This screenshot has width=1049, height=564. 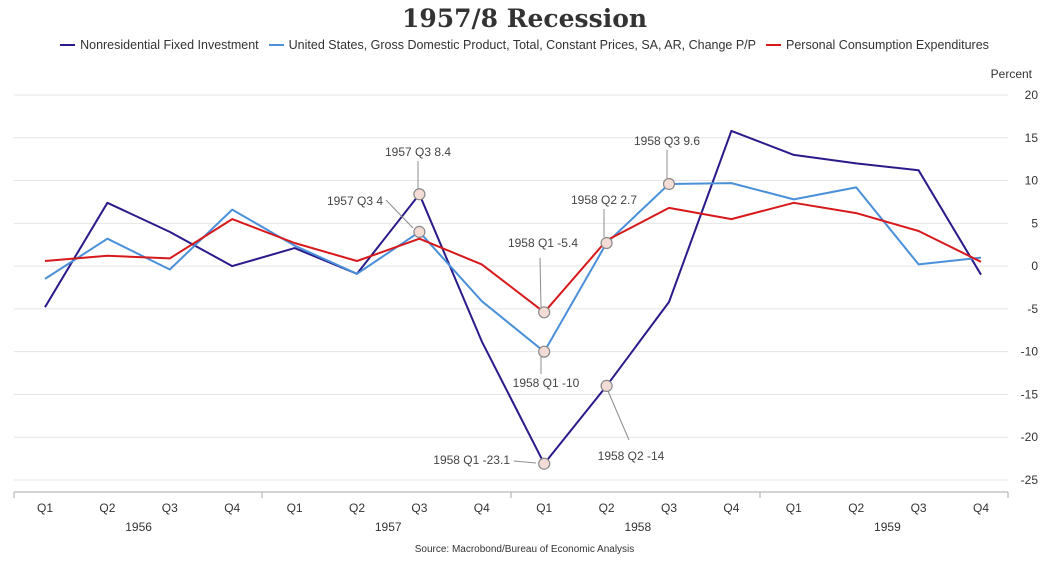 I want to click on annotation-label: 1957 Q3 8.4, so click(x=418, y=152).